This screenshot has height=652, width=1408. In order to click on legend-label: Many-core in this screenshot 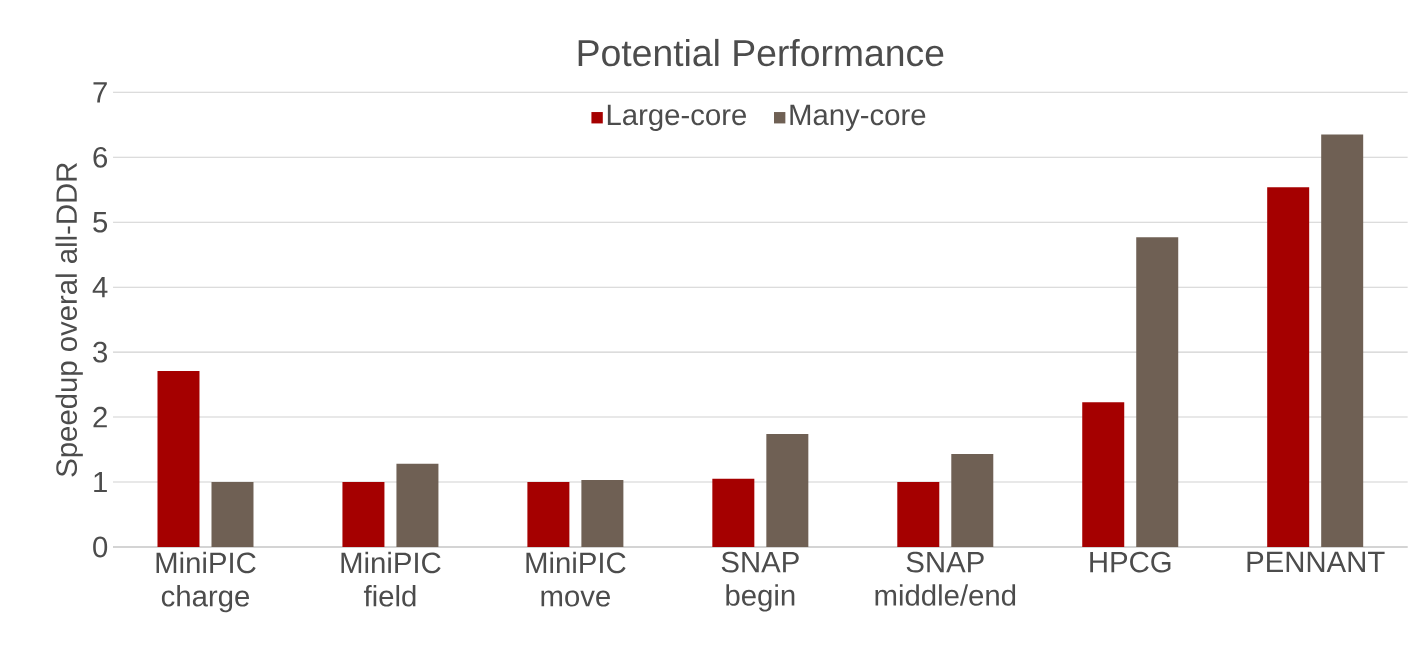, I will do `click(858, 118)`.